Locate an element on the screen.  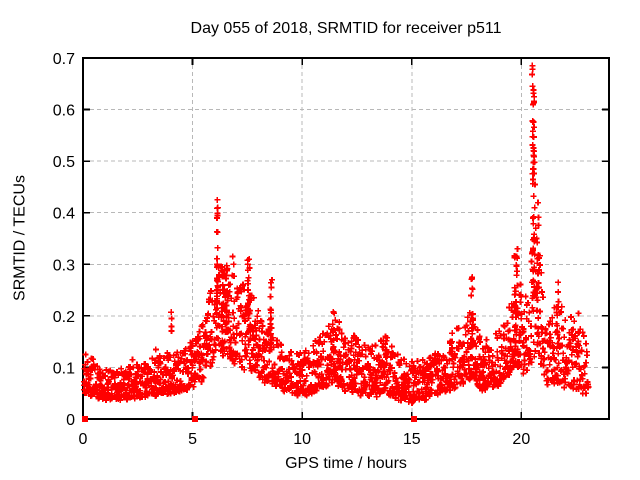
y-tick-label: 0.7 is located at coordinates (64, 59).